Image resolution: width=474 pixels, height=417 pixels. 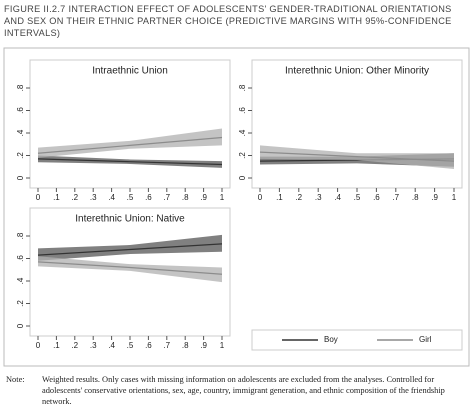 I want to click on panel-title: Interethnic Union: Other Minority, so click(x=357, y=71).